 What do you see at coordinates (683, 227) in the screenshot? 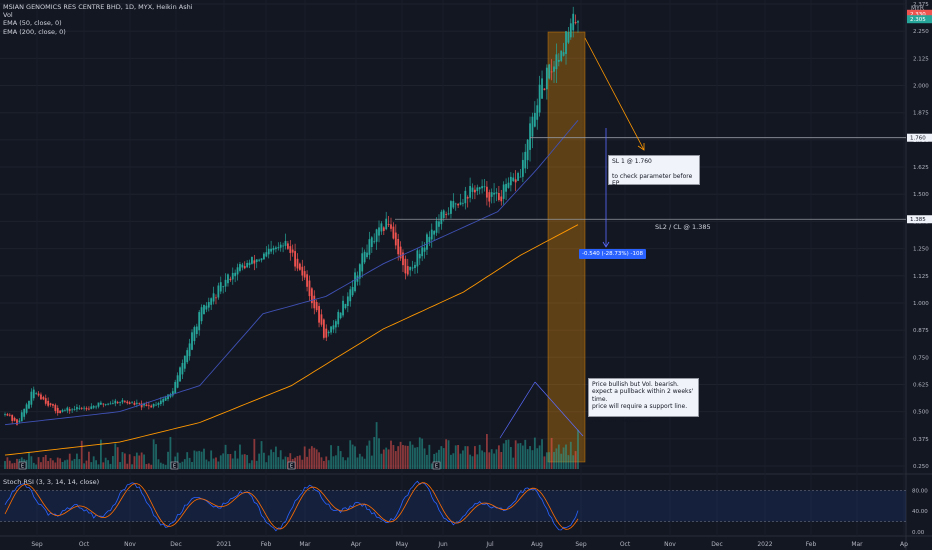
I see `sl2-label: SL2 / CL @ 1.385` at bounding box center [683, 227].